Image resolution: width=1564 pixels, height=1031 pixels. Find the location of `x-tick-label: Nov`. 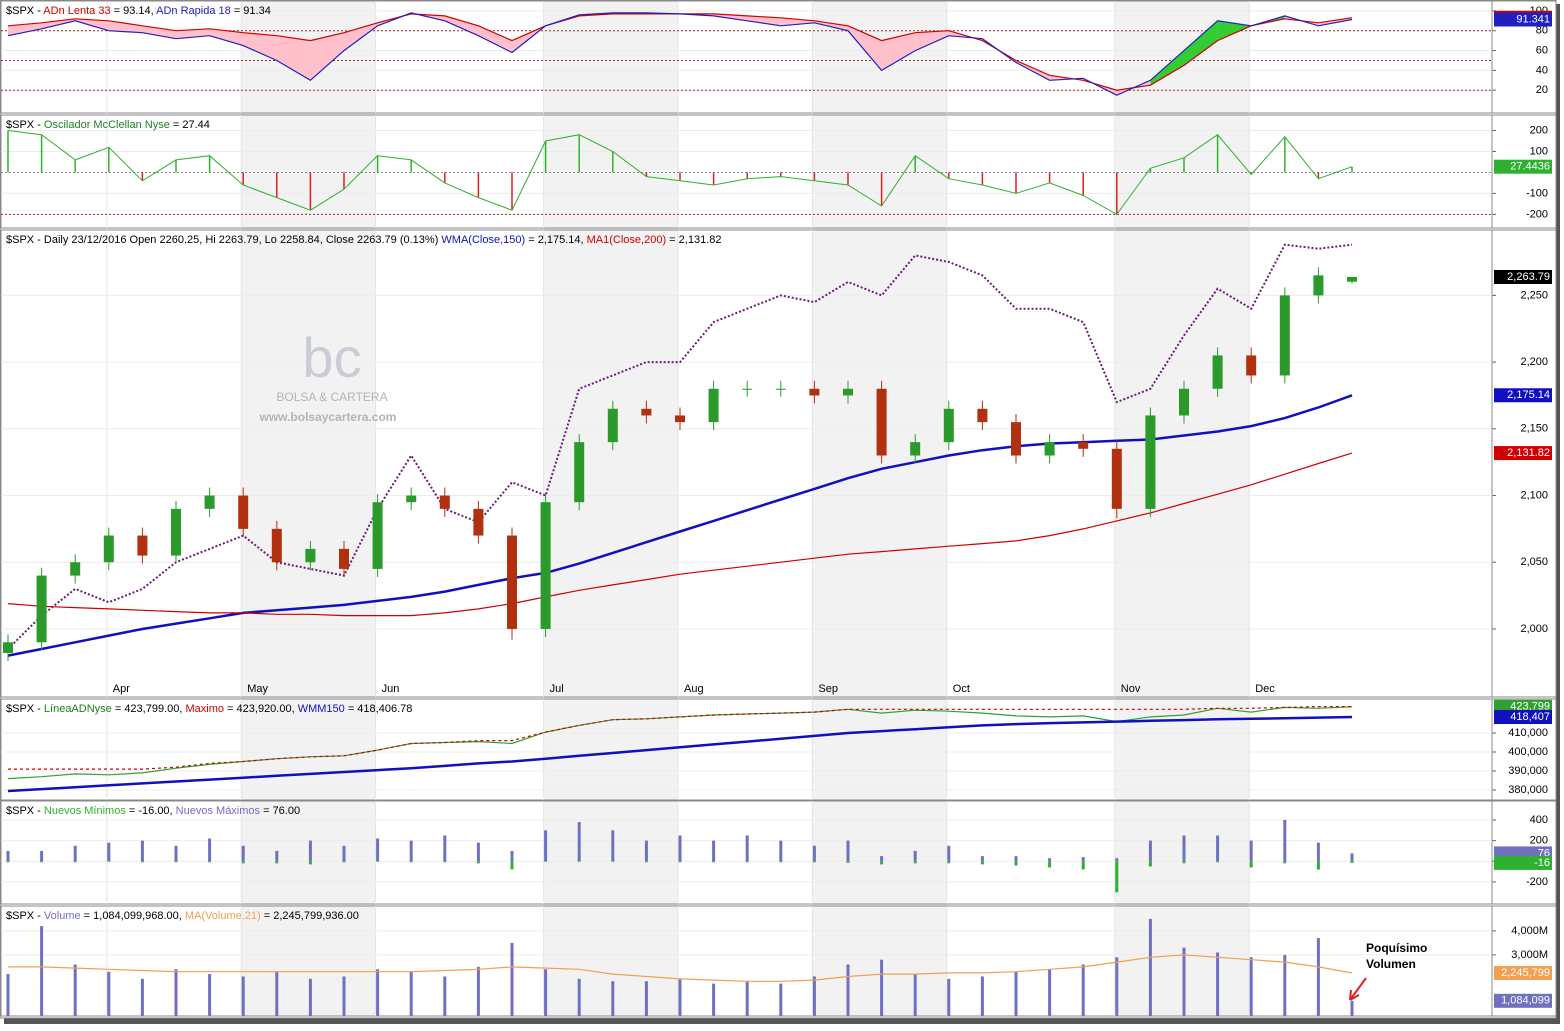

x-tick-label: Nov is located at coordinates (1131, 689).